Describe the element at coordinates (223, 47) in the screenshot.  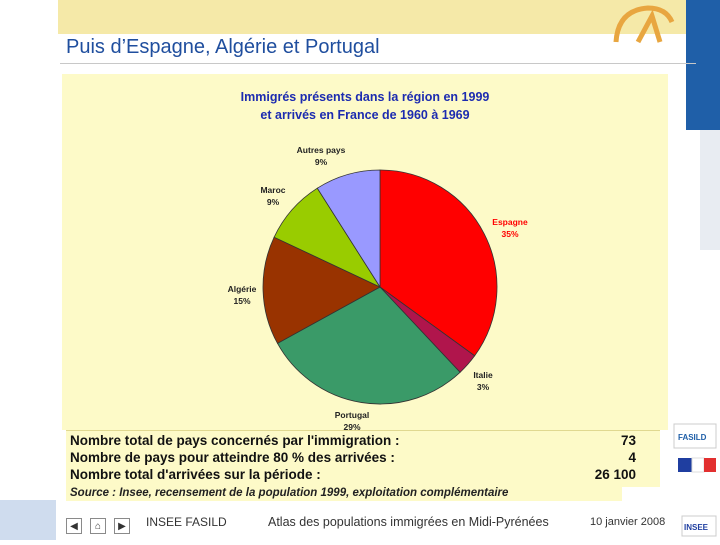
I see `slide-title: Puis d’Espagne, Algérie et Portugal` at that location.